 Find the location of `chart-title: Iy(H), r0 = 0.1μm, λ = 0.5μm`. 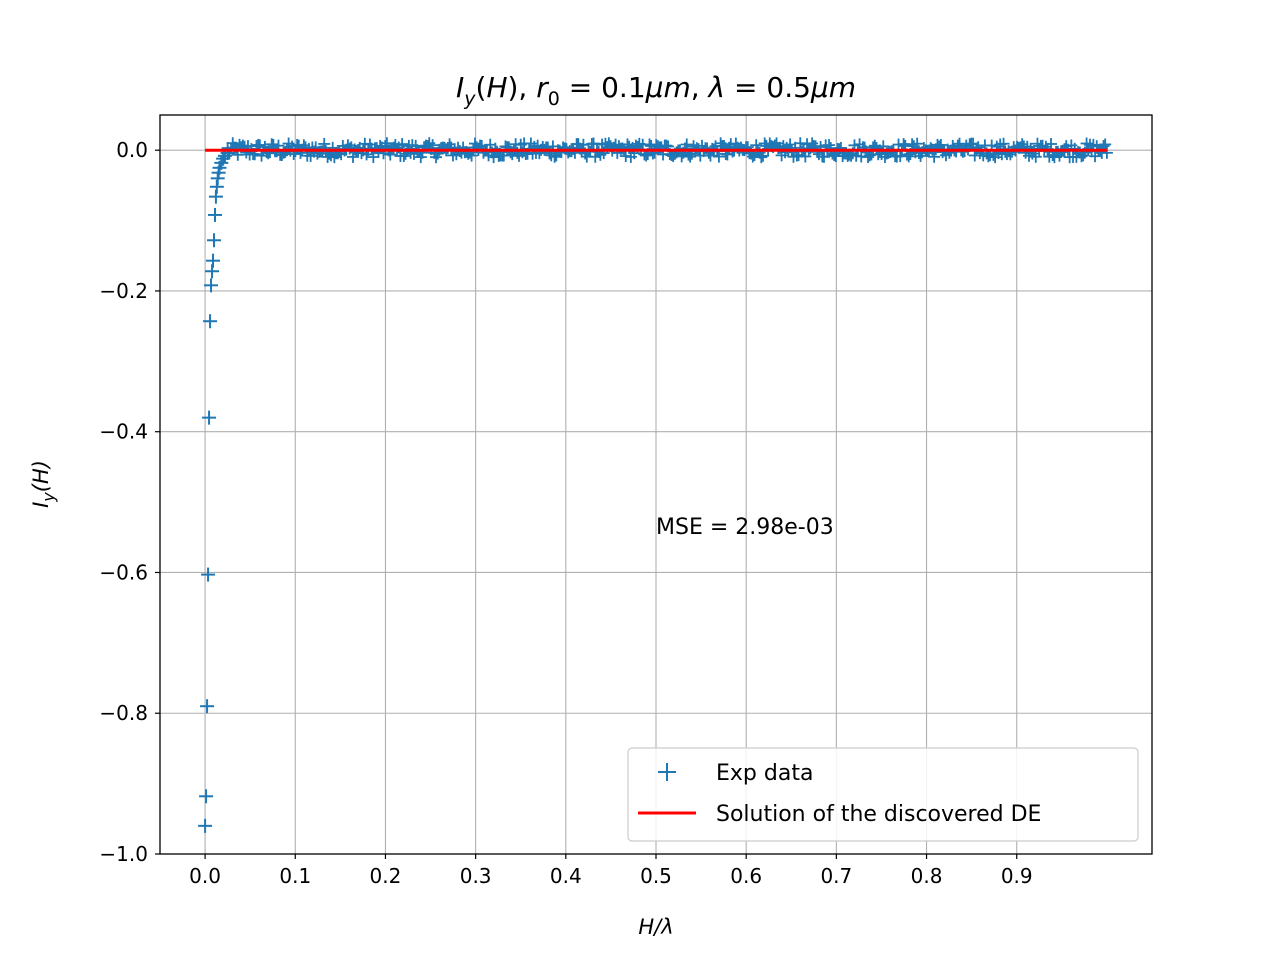

chart-title: Iy(H), r0 = 0.1μm, λ = 0.5μm is located at coordinates (656, 90).